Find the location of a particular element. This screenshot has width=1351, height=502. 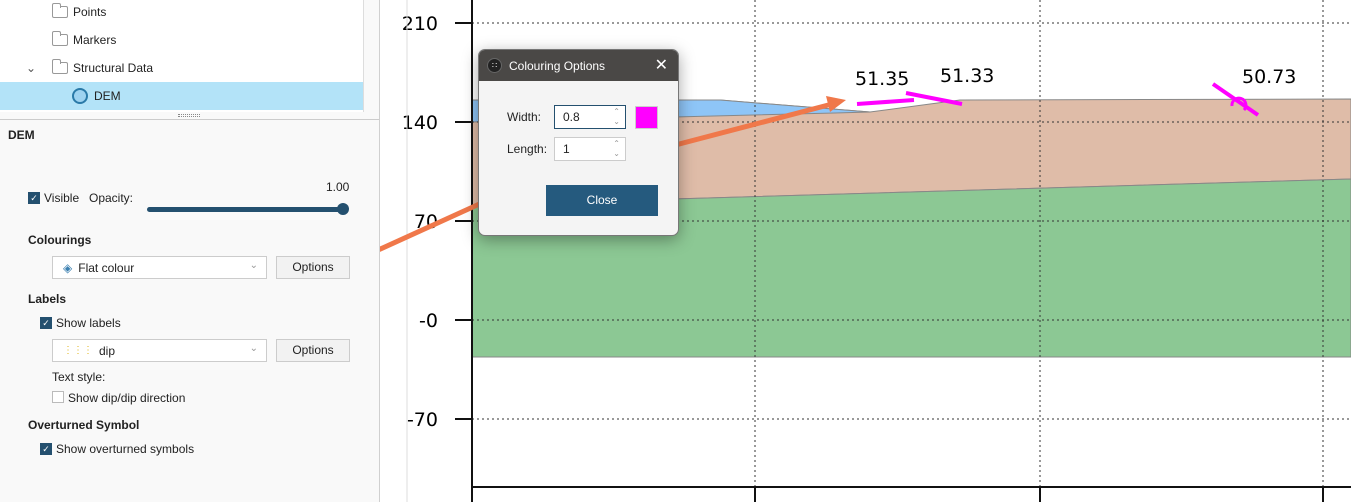

show-dip-checkbox is located at coordinates (58, 397).